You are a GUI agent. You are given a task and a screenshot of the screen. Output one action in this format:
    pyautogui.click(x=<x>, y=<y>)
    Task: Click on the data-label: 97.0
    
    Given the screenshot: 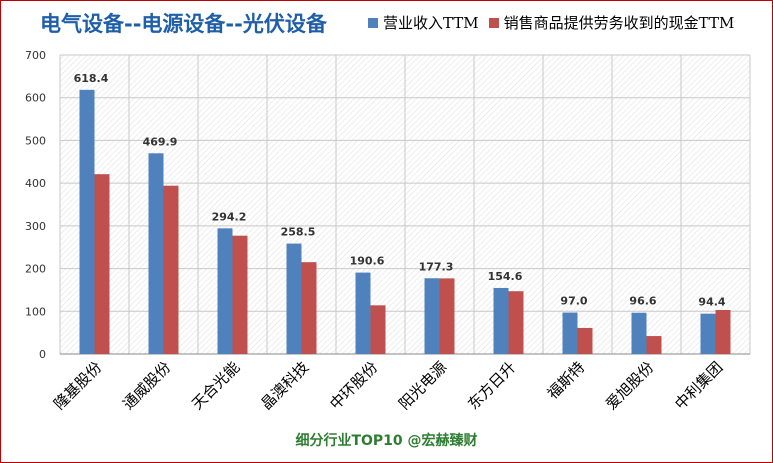 What is the action you would take?
    pyautogui.click(x=573, y=301)
    